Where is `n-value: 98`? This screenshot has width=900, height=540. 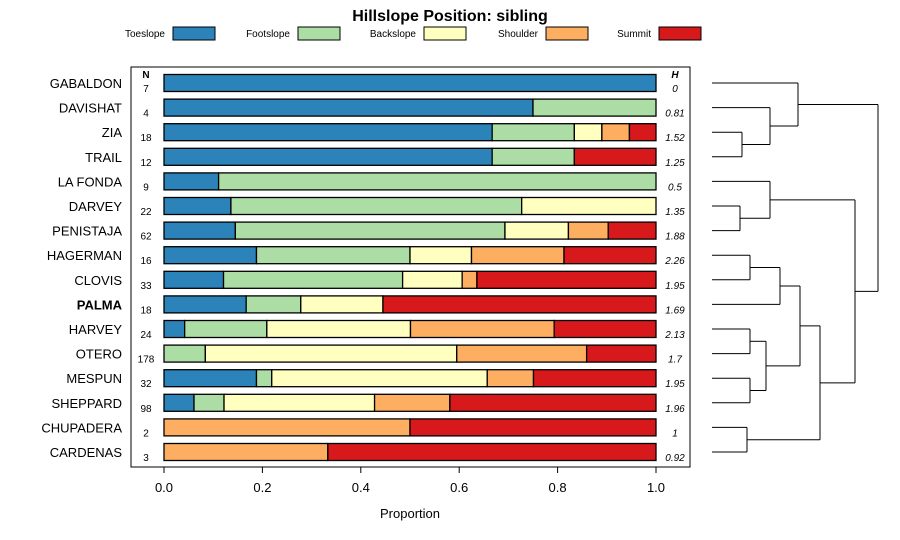
n-value: 98 is located at coordinates (146, 409).